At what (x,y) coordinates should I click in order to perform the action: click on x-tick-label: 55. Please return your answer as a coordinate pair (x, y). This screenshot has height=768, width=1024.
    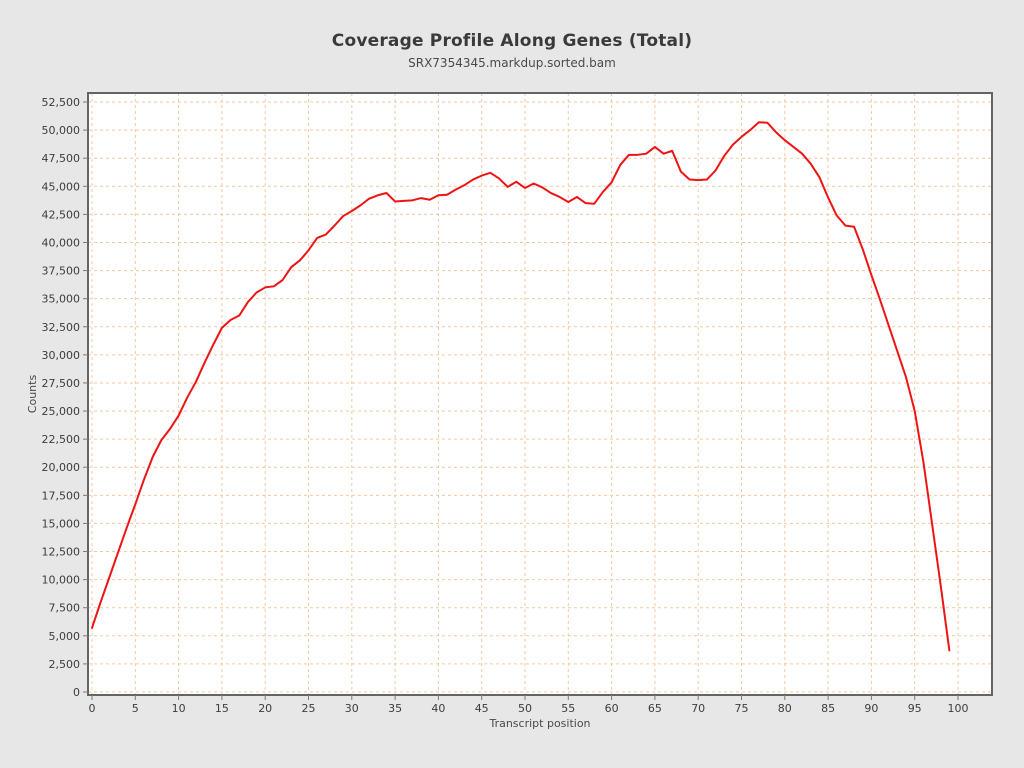
    Looking at the image, I should click on (568, 708).